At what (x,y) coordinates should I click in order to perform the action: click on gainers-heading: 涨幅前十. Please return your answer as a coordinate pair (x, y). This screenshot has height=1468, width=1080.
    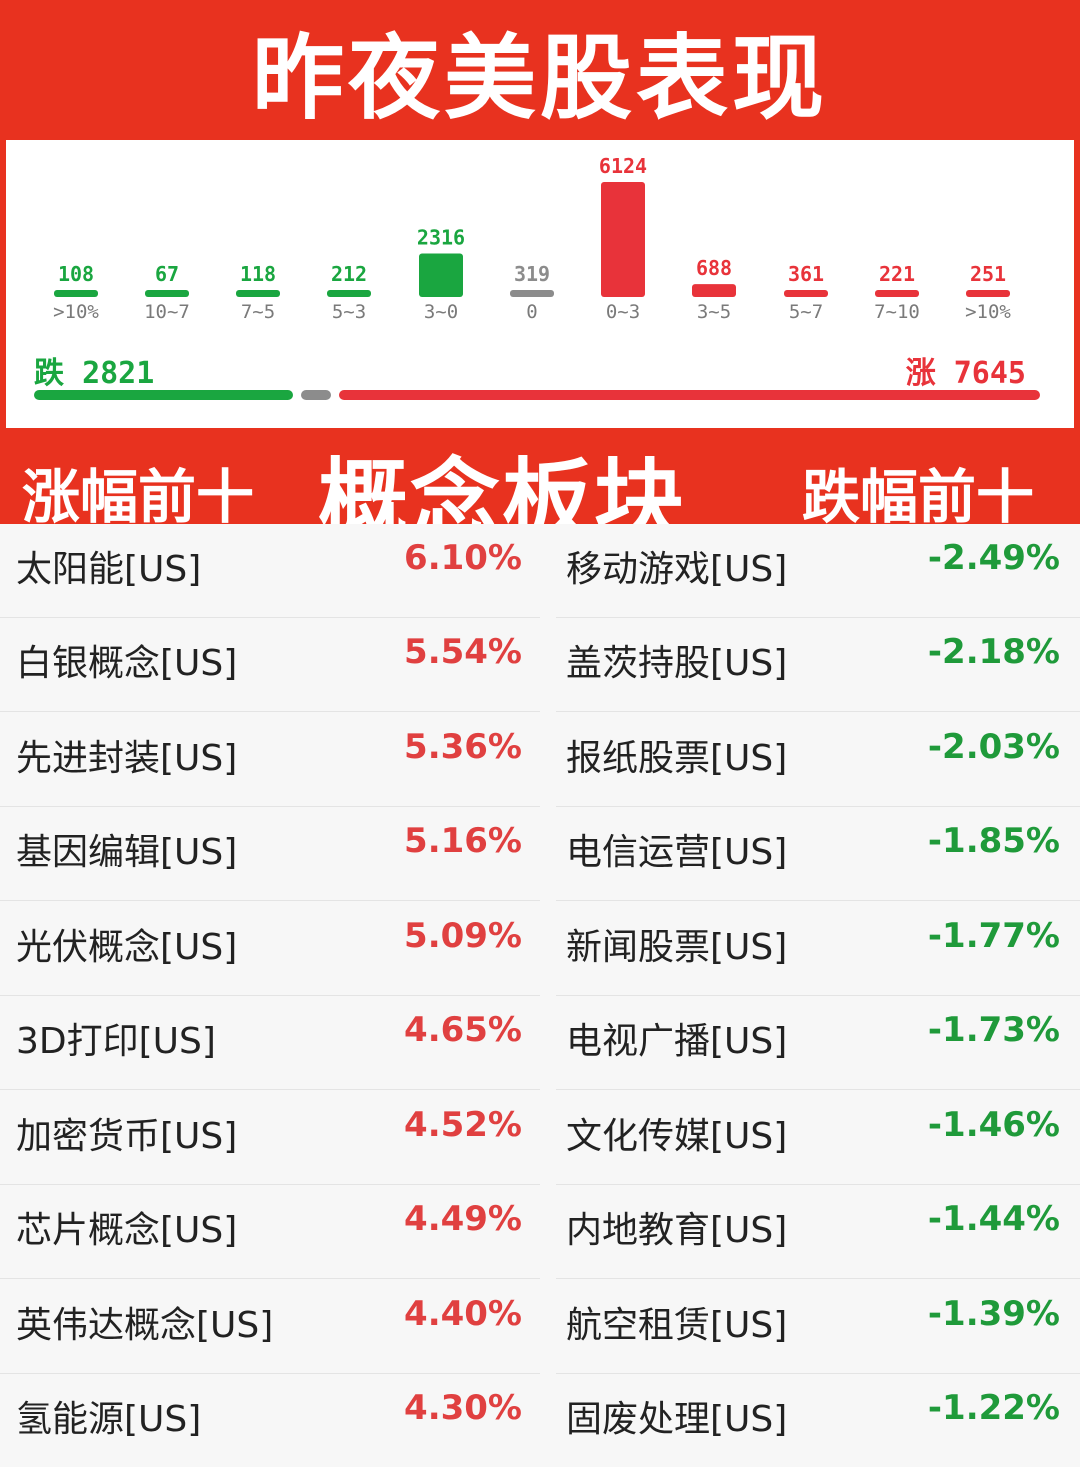
    Looking at the image, I should click on (138, 497).